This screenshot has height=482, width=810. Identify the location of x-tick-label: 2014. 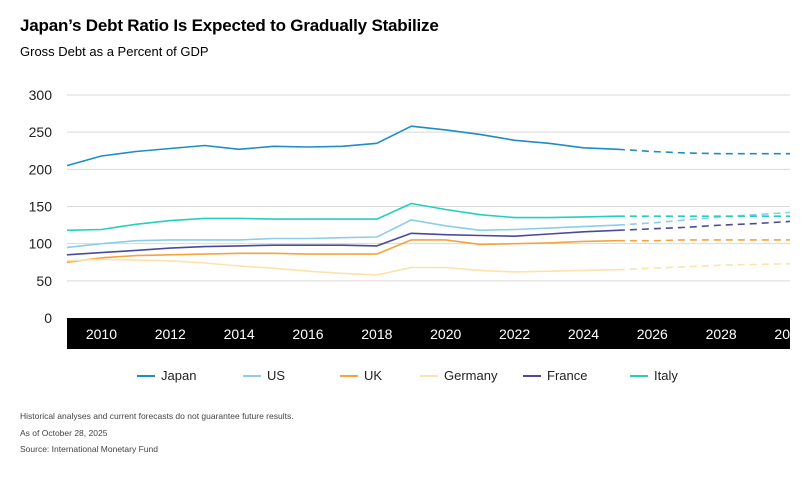
(239, 334).